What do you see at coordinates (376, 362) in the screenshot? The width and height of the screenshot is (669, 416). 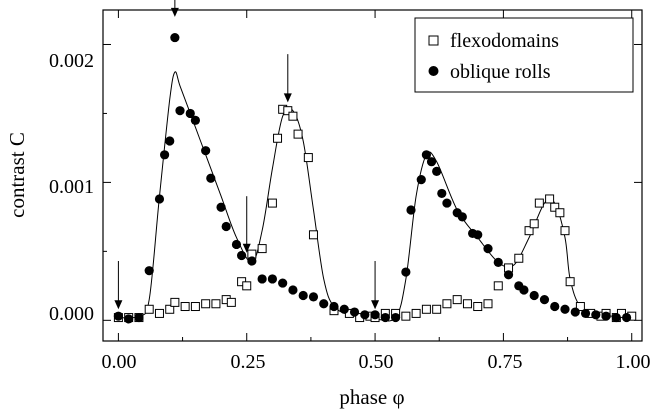 I see `x-tick-label-2: 0.50` at bounding box center [376, 362].